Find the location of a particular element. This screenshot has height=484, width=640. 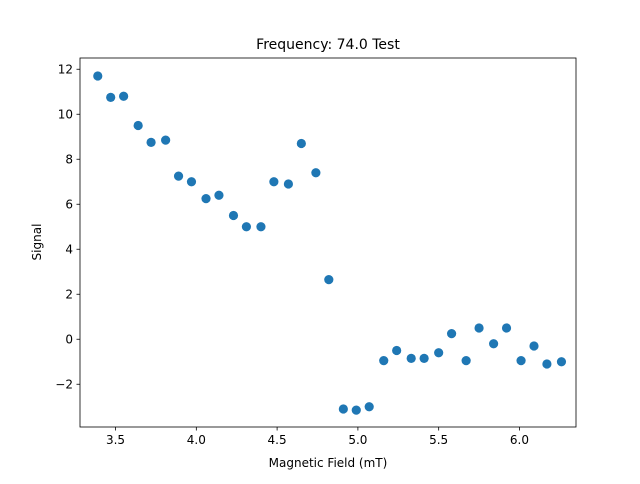

x-axis-label: Magnetic Field (mT) is located at coordinates (328, 463).